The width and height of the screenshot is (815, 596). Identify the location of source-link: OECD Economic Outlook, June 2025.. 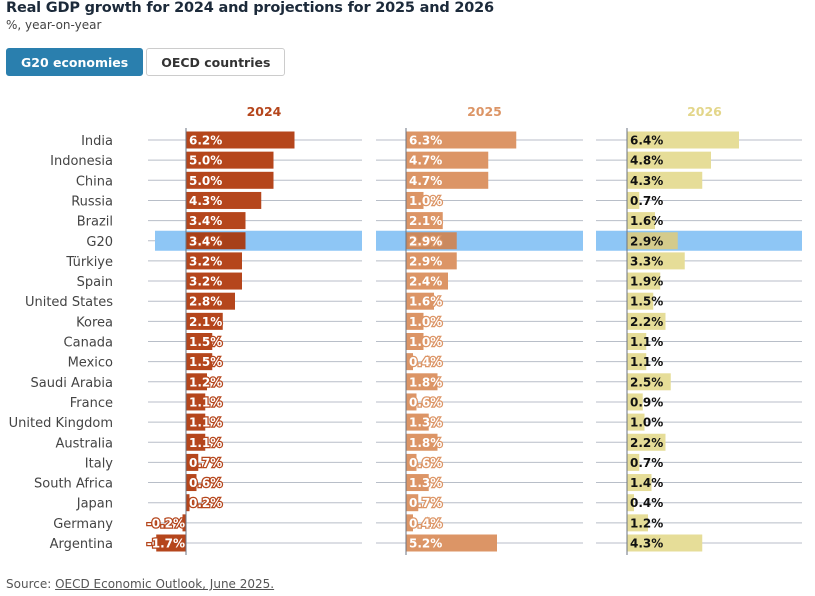
(165, 584).